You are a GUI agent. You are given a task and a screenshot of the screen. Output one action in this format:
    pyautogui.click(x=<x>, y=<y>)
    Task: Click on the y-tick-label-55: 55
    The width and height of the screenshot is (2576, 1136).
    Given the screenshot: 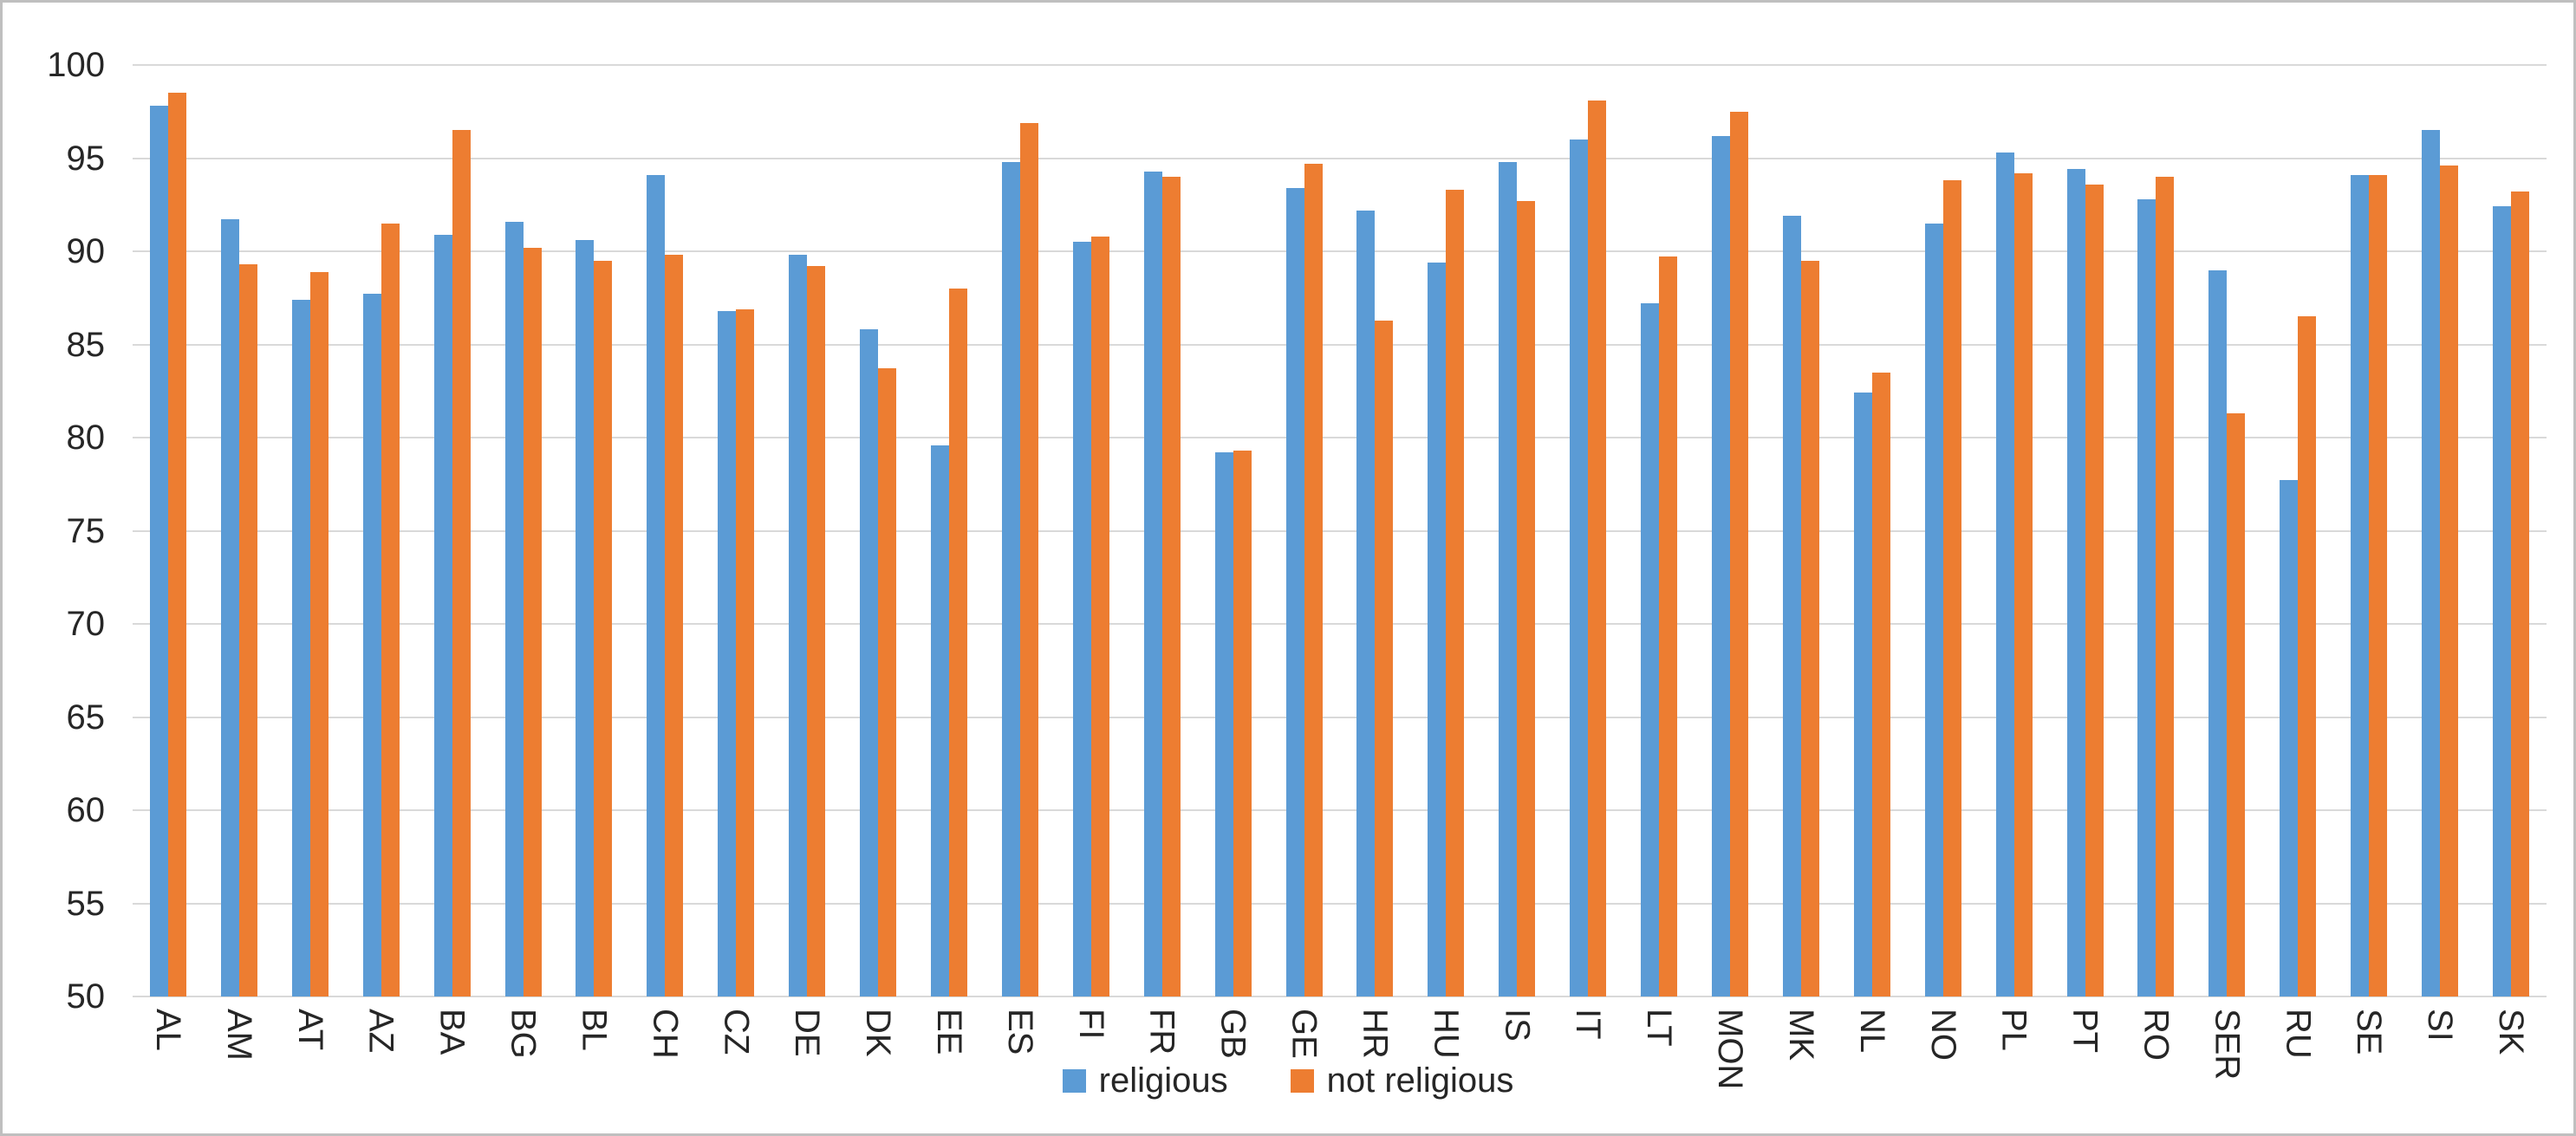 What is the action you would take?
    pyautogui.click(x=86, y=904)
    